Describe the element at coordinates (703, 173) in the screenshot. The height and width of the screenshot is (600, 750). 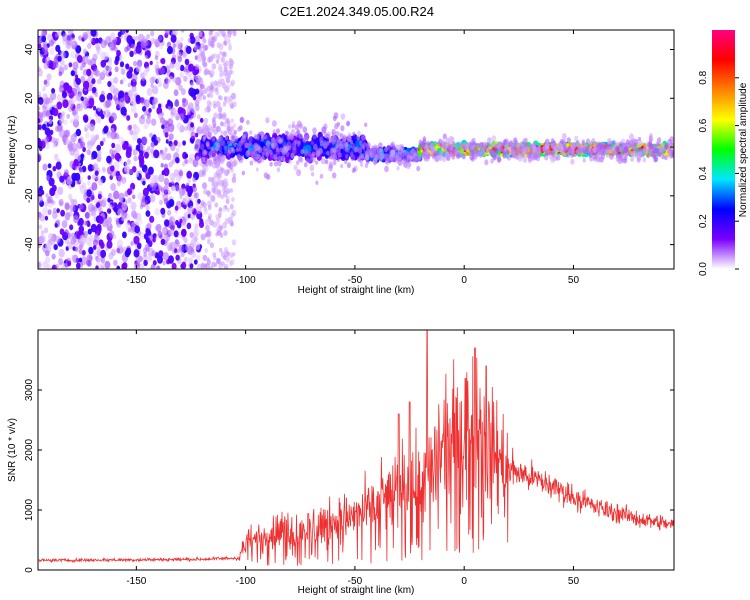
I see `colorbar-tick-label: 0.4` at that location.